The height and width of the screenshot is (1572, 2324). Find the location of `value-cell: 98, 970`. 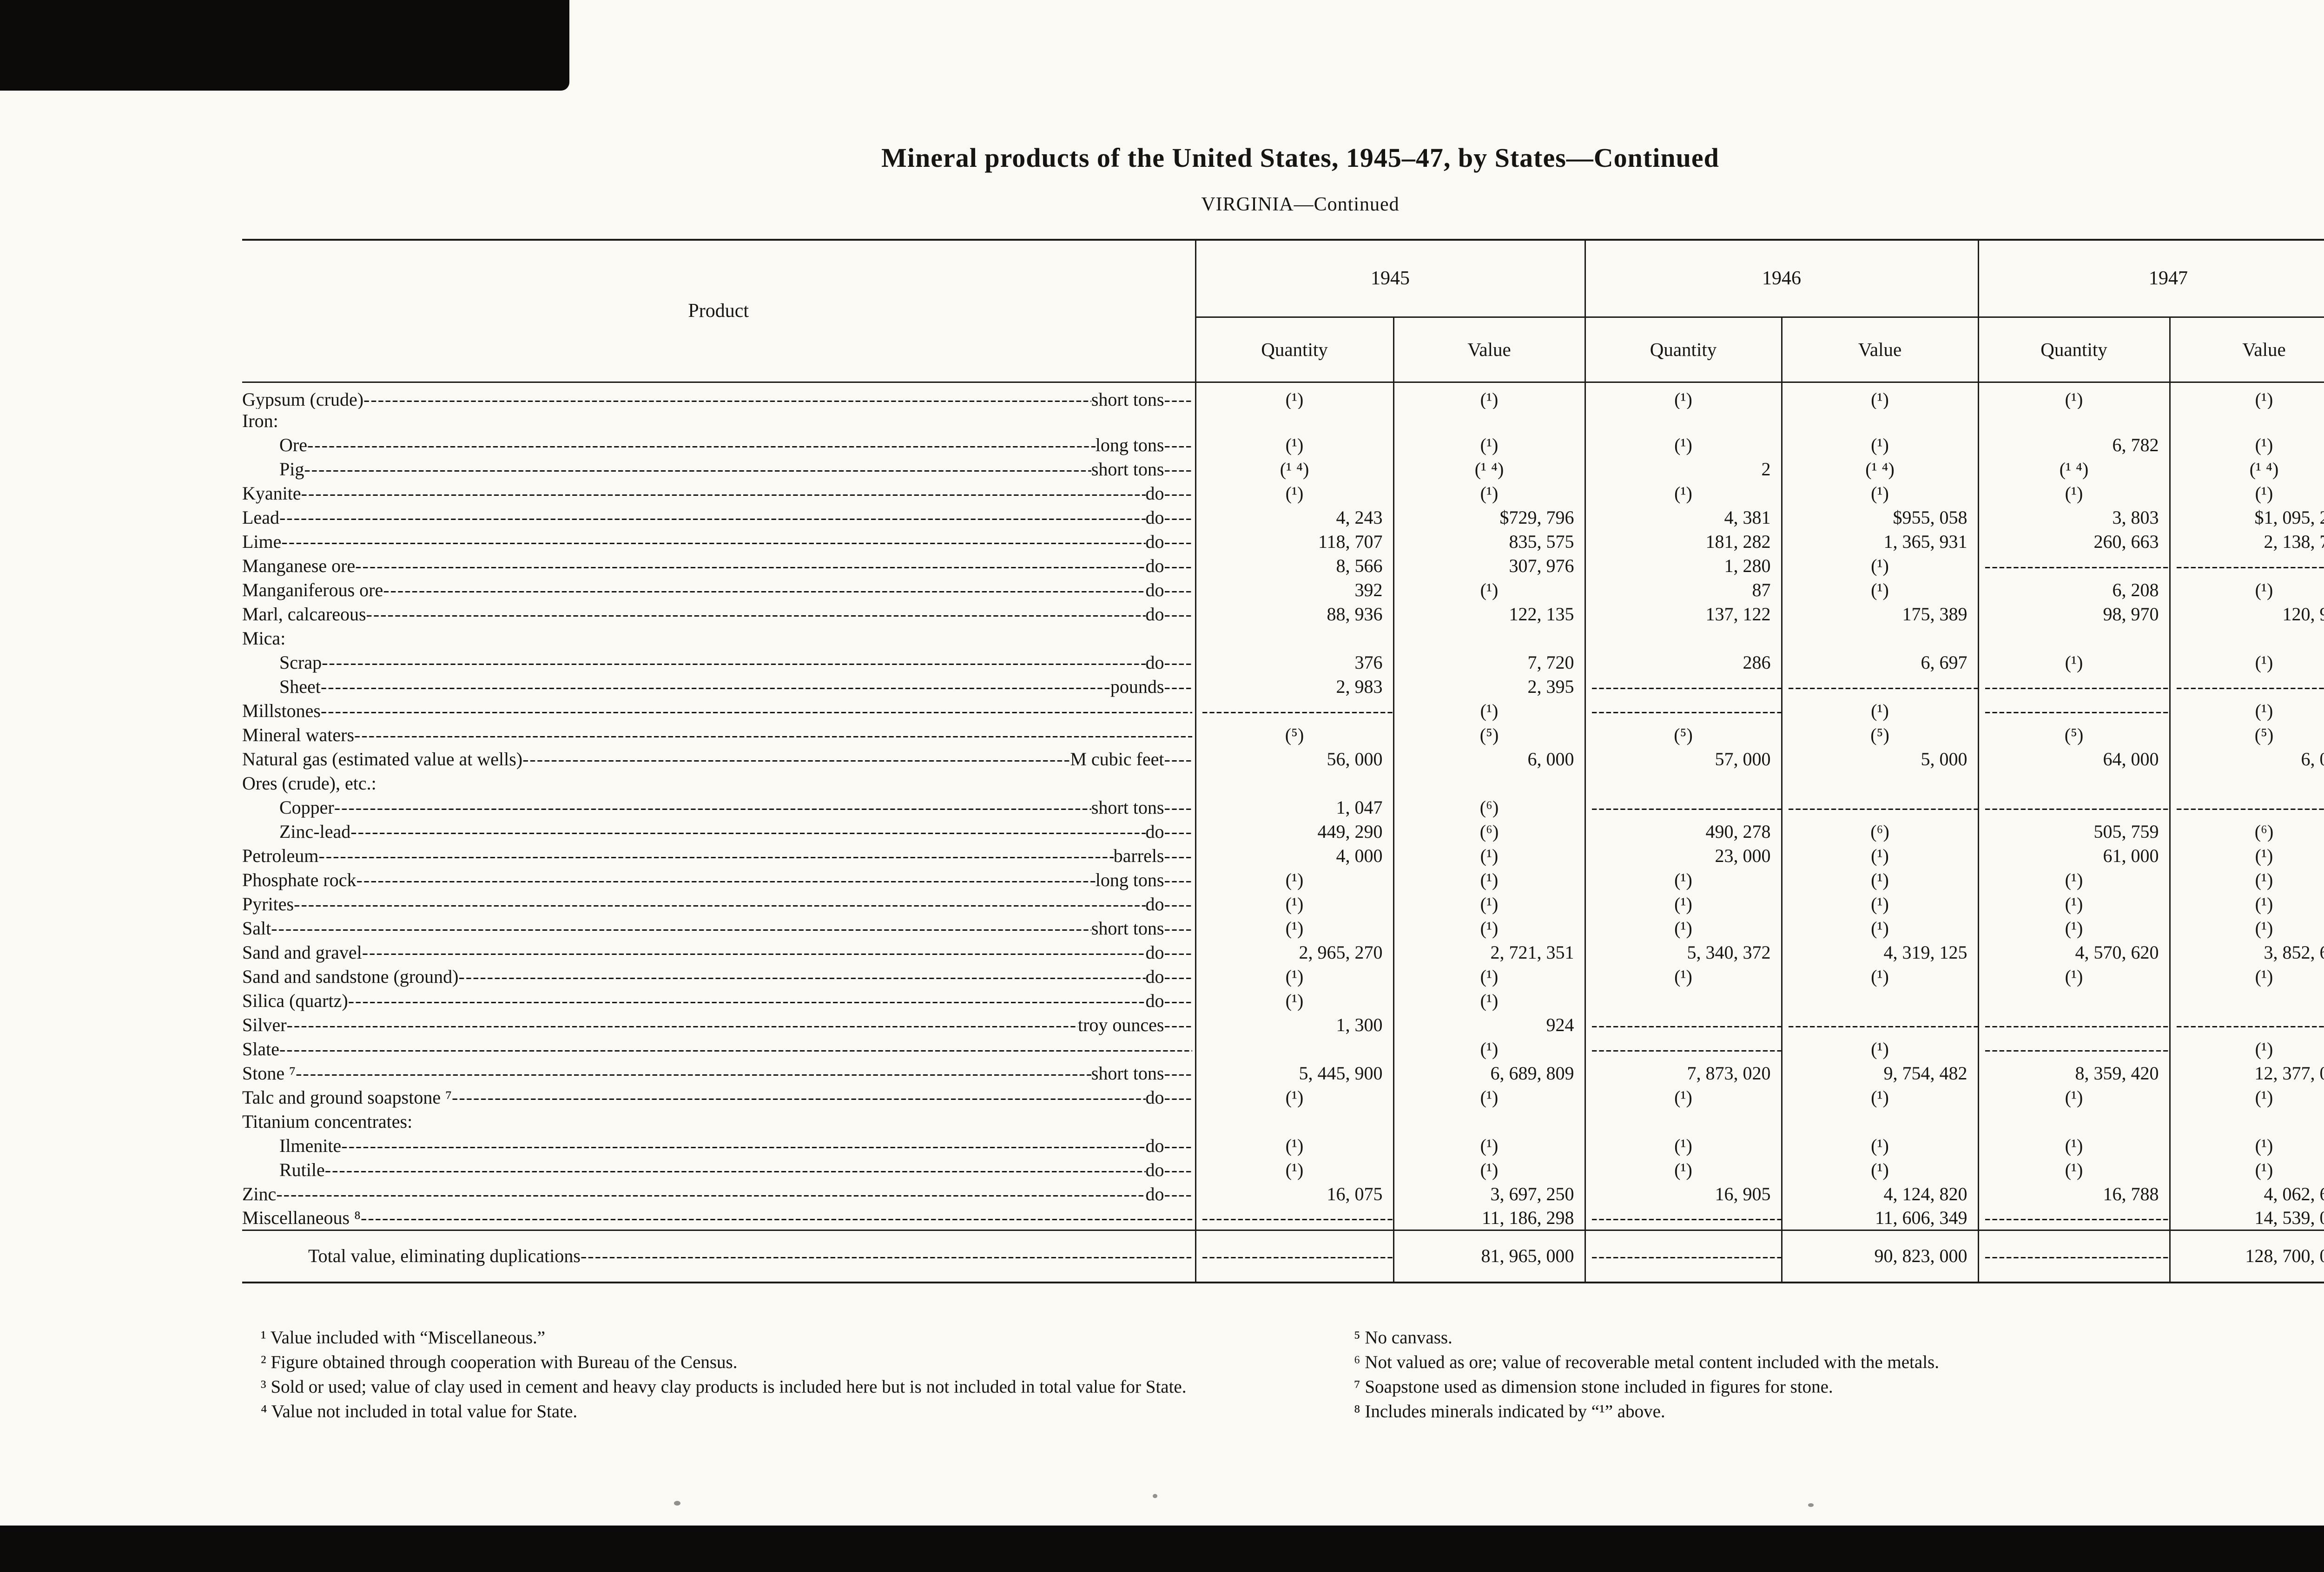

value-cell: 98, 970 is located at coordinates (2073, 614).